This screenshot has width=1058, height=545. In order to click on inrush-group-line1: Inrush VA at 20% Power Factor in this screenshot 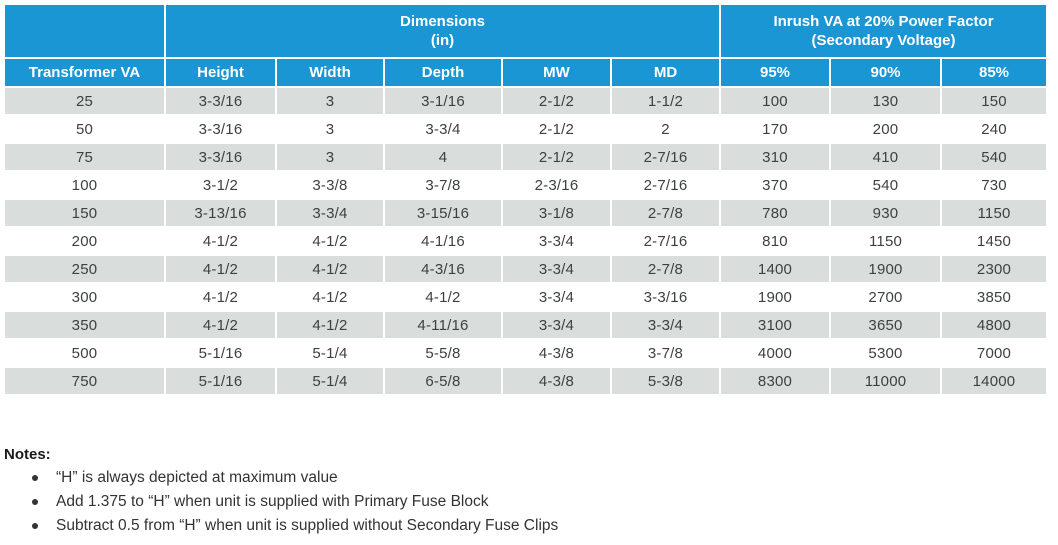, I will do `click(883, 21)`.